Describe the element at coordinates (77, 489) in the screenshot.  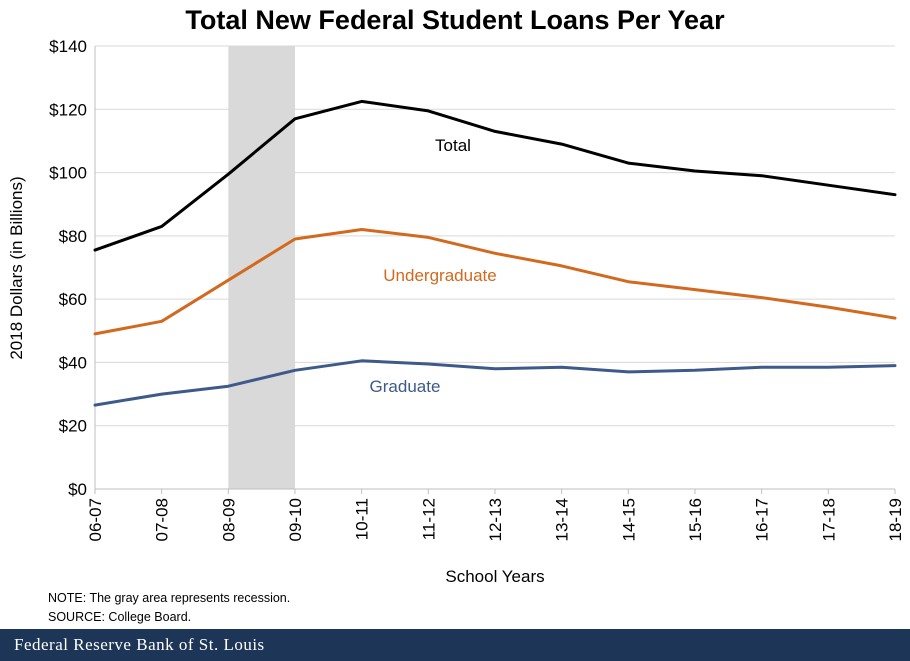
I see `y-tick-label: $0` at that location.